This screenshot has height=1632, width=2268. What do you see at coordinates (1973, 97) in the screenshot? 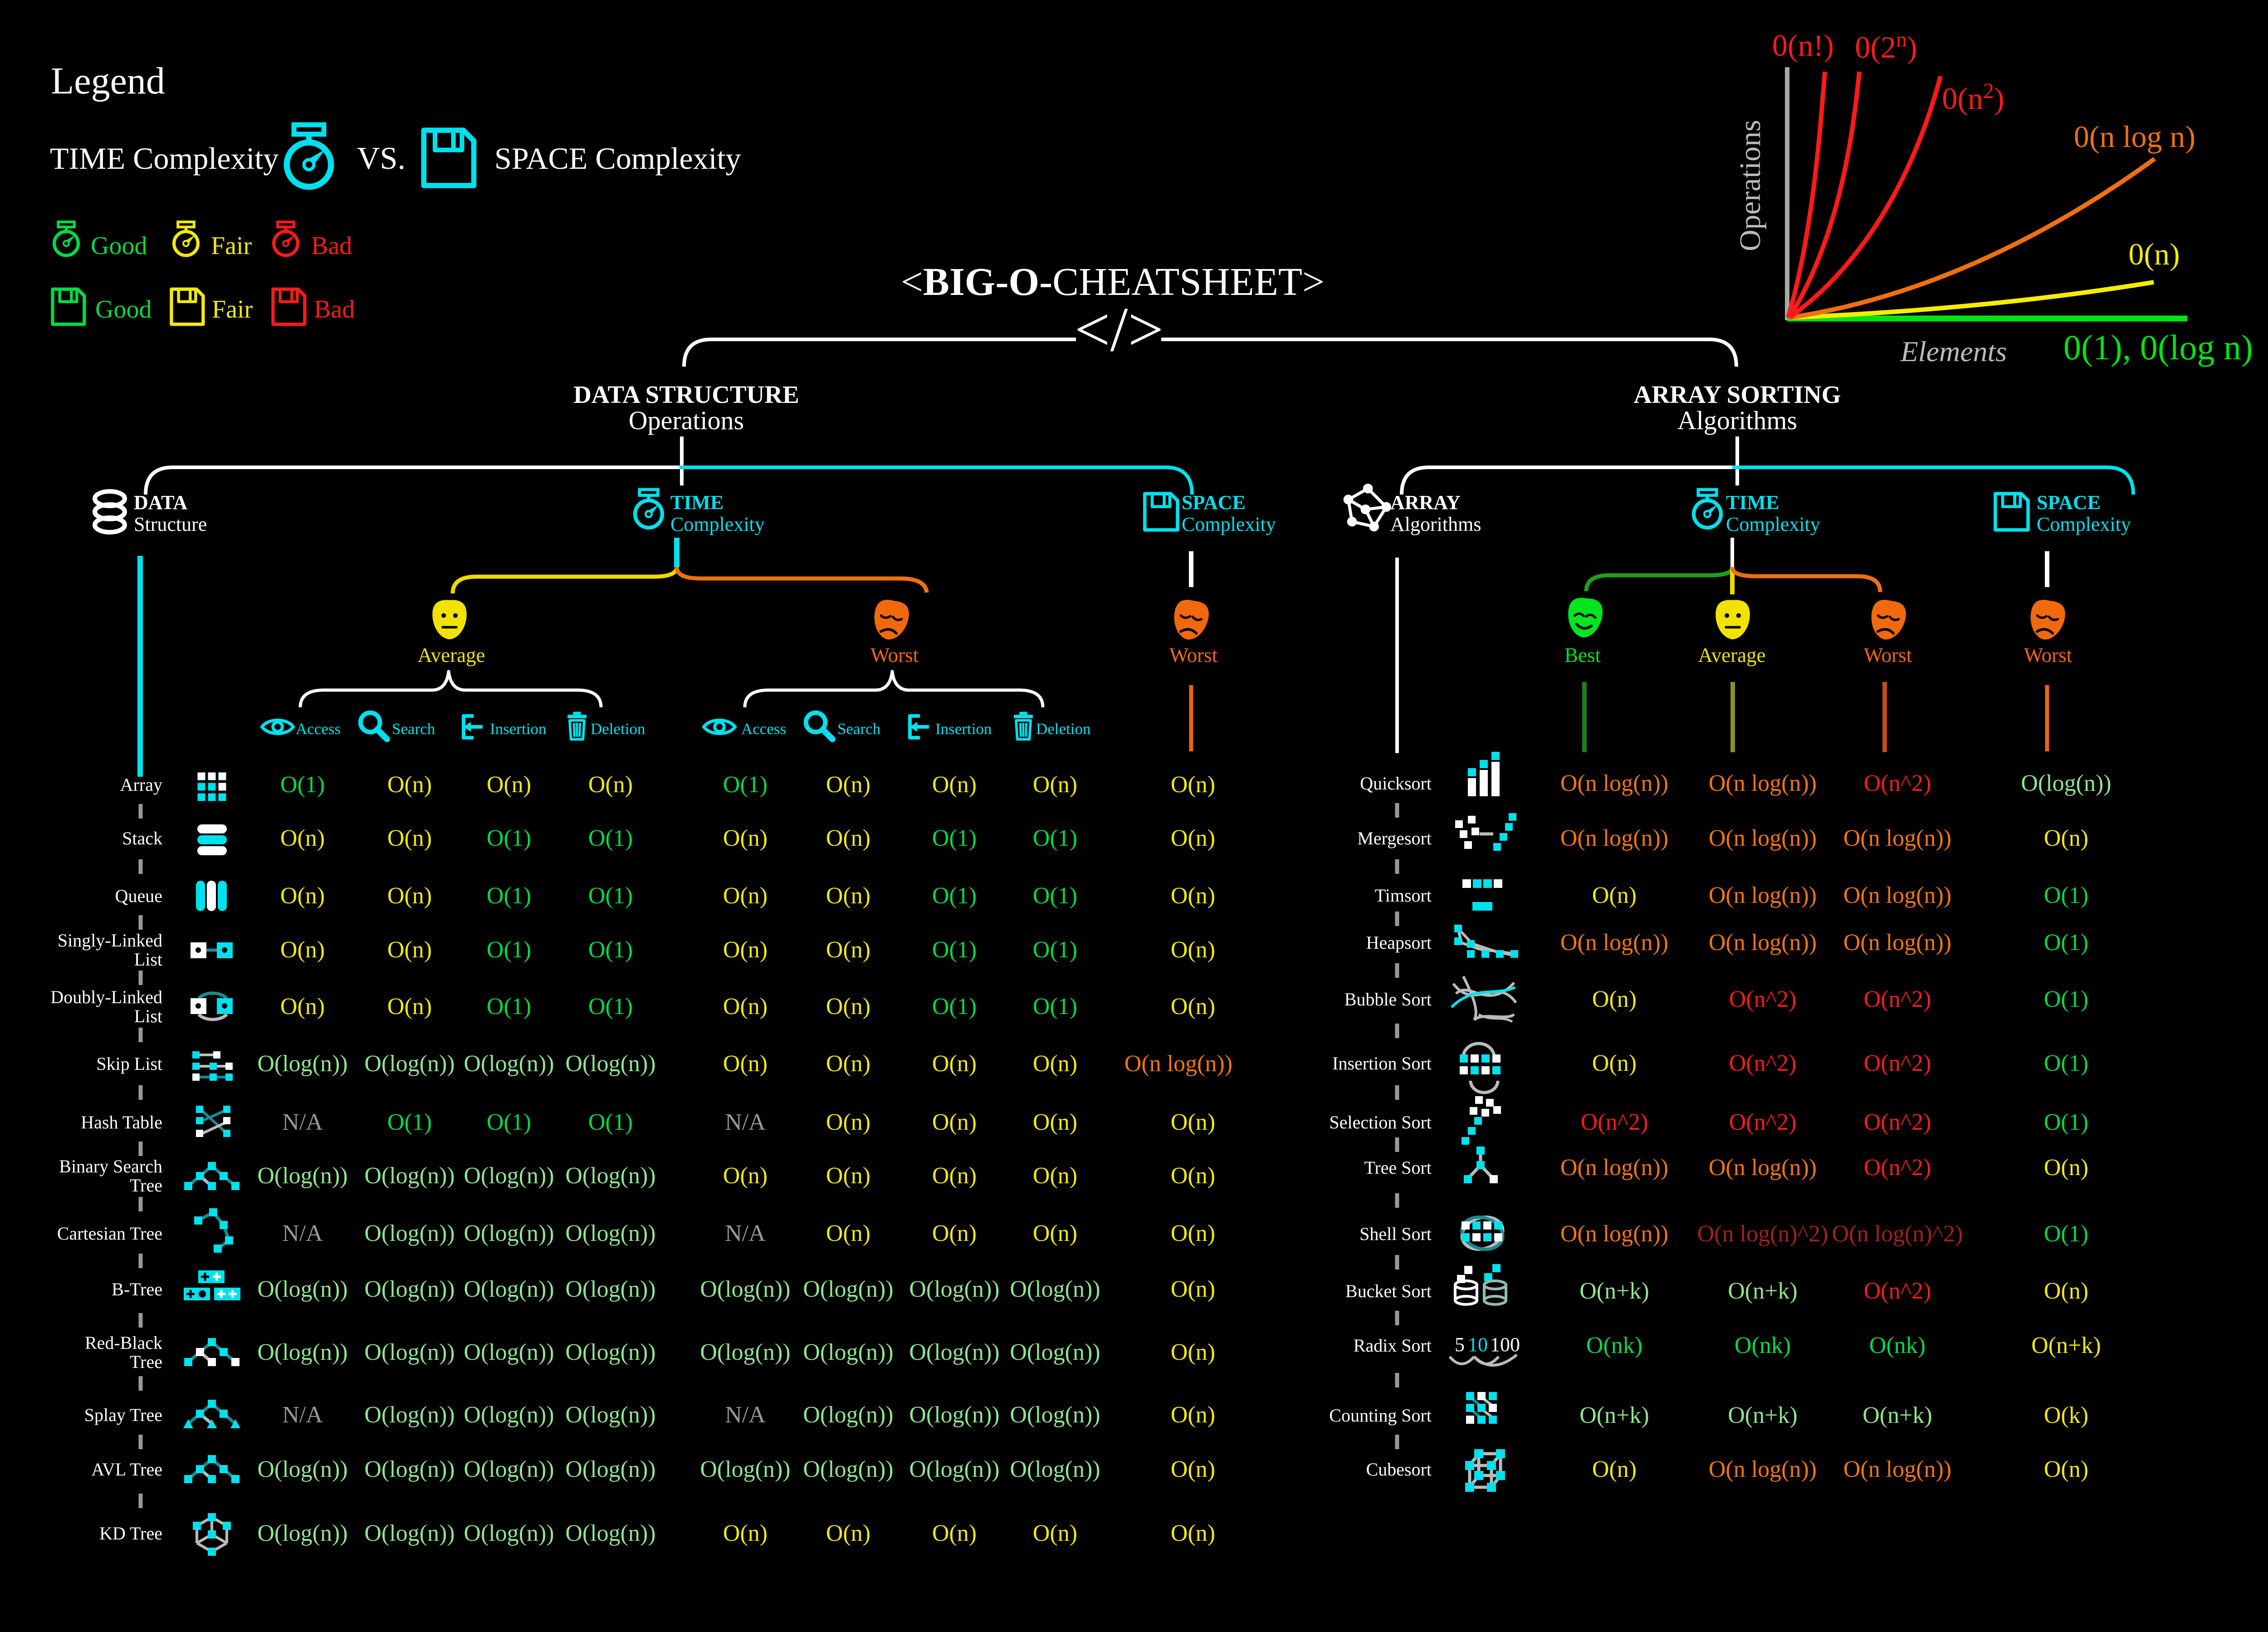
I see `svg-text: 0(n2)` at bounding box center [1973, 97].